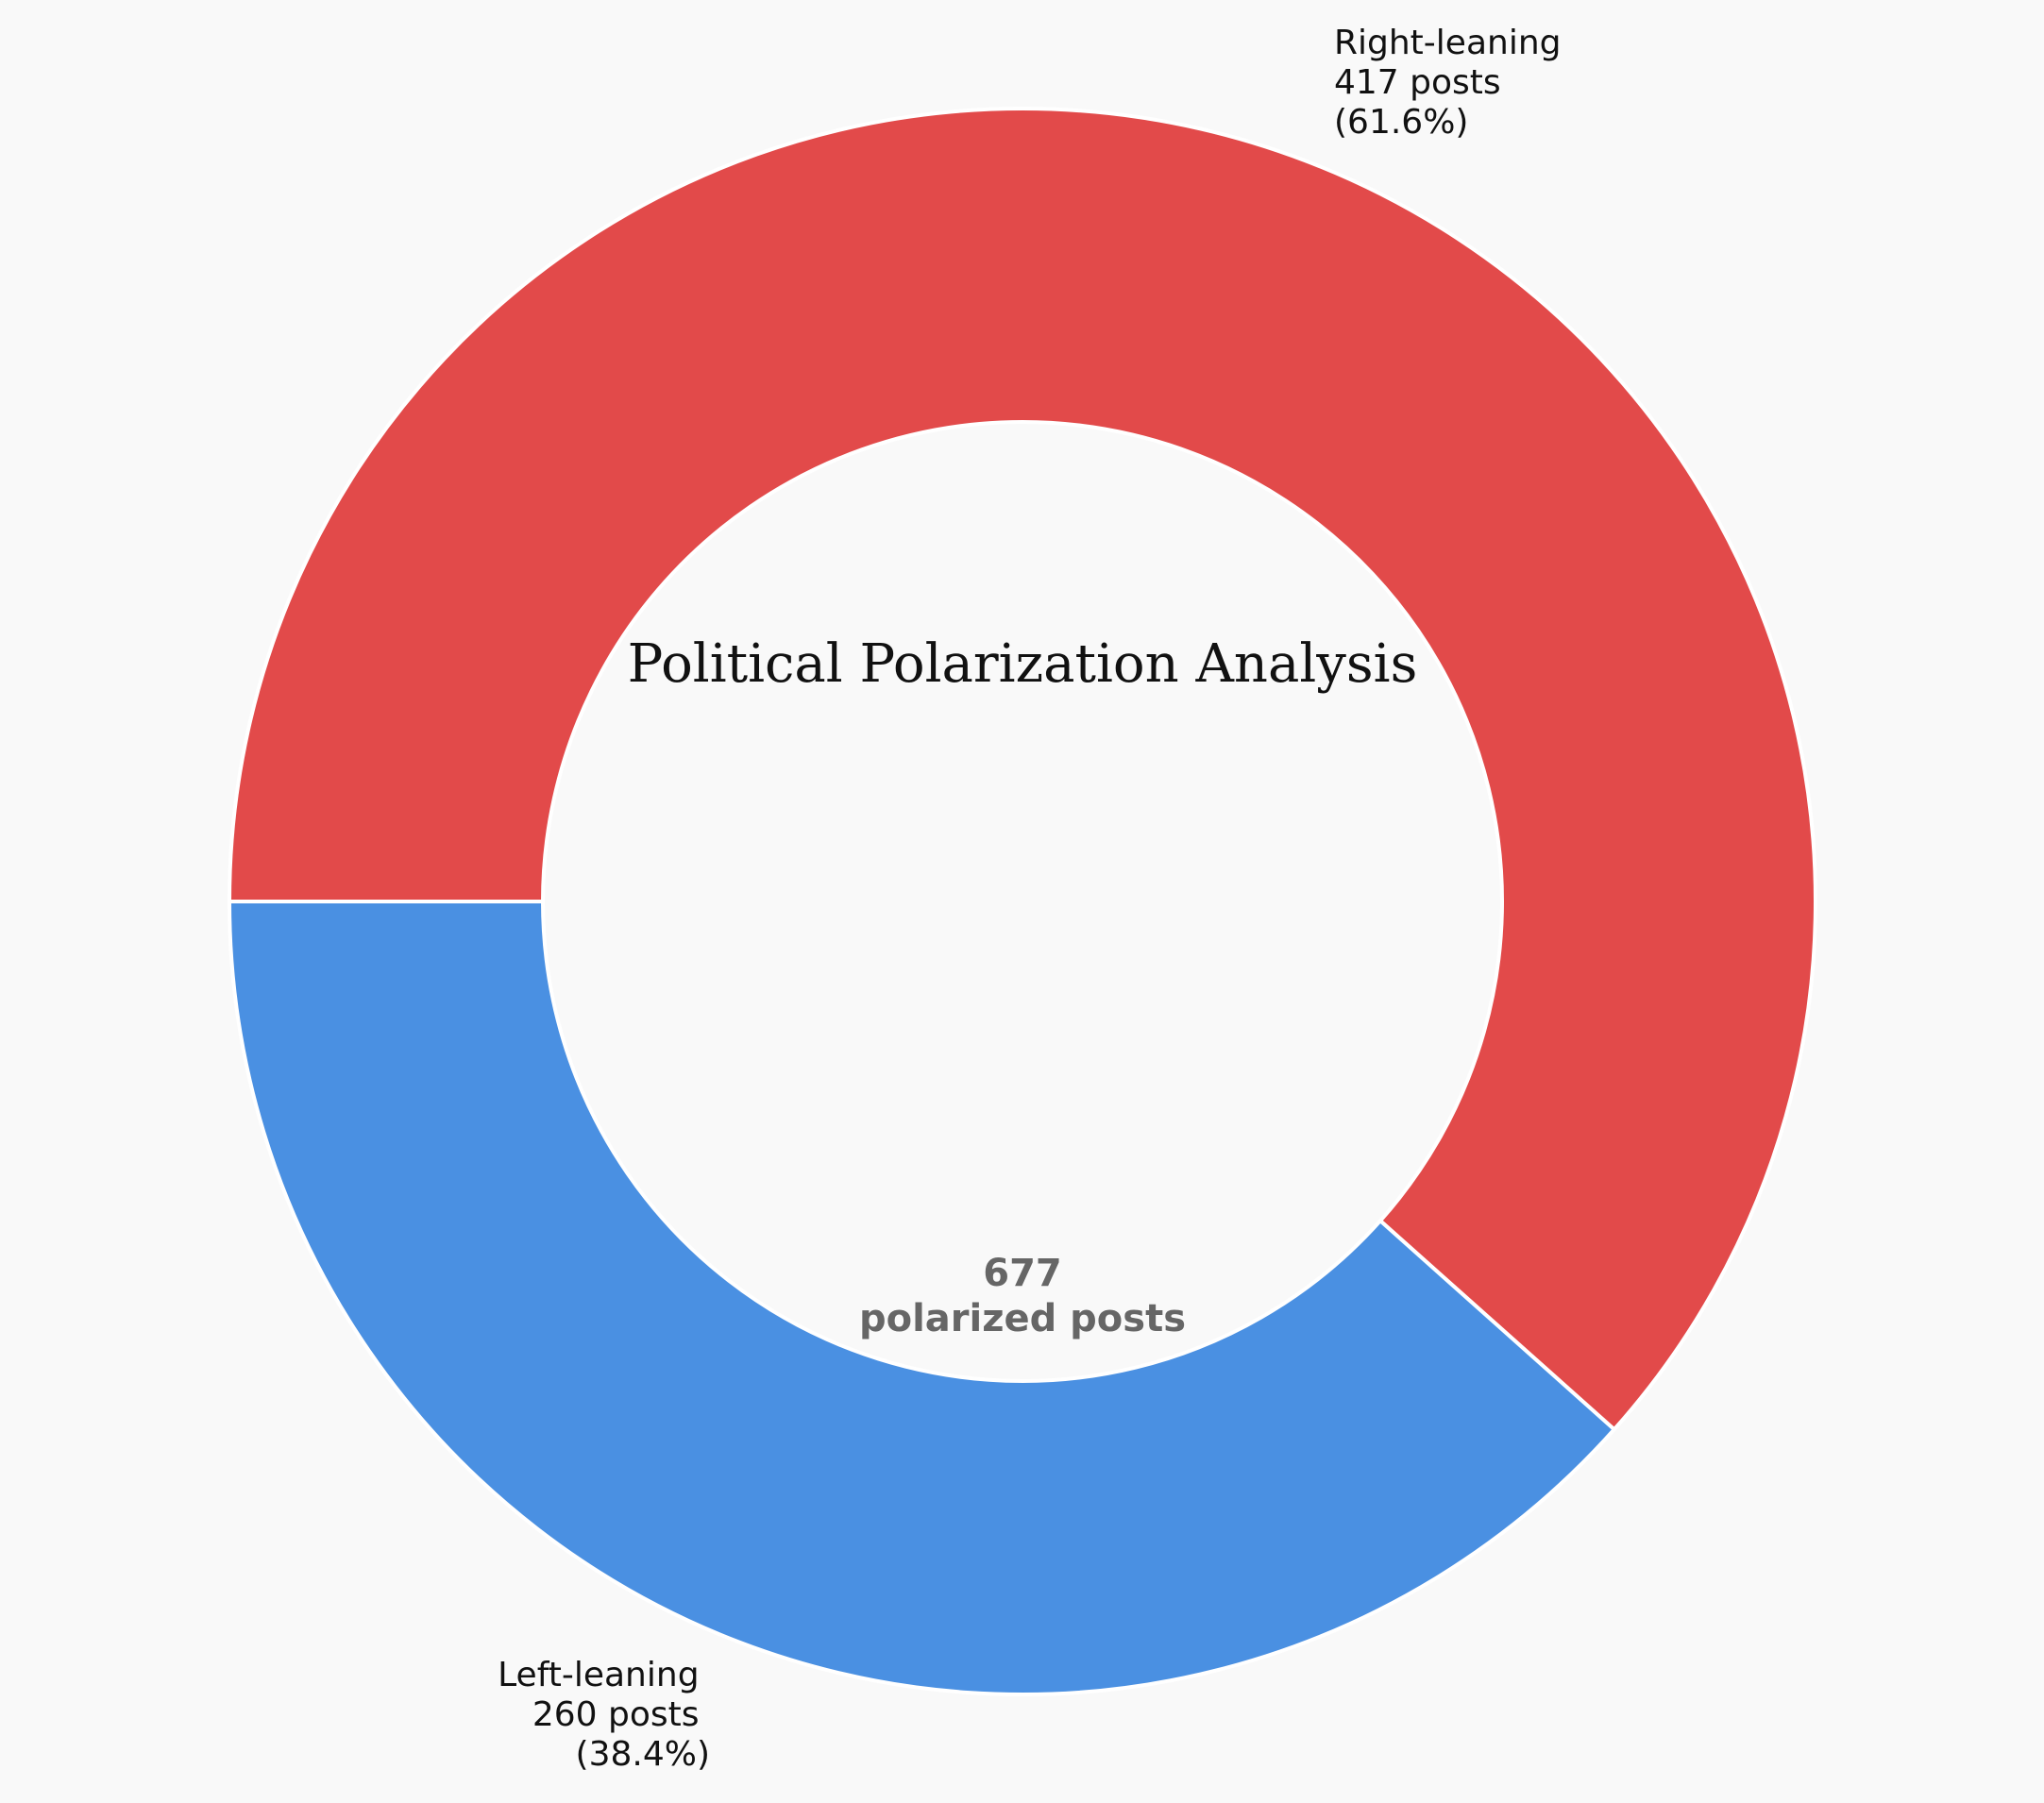  What do you see at coordinates (616, 1714) in the screenshot?
I see `slice-label-left-leaning-count: 260 posts` at bounding box center [616, 1714].